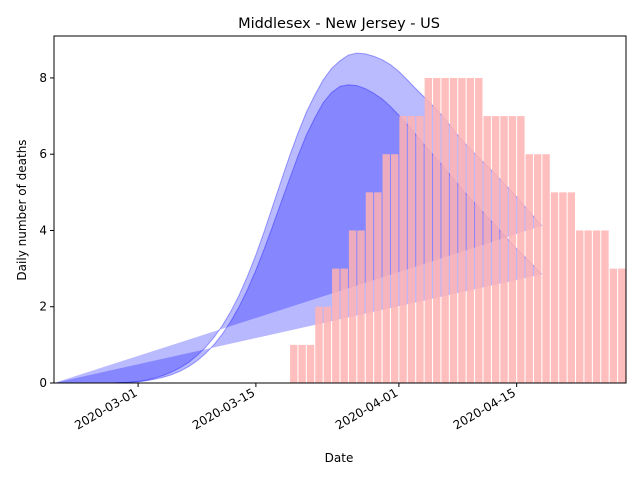 The width and height of the screenshot is (640, 480). Describe the element at coordinates (43, 230) in the screenshot. I see `y-tick-label: 4` at that location.